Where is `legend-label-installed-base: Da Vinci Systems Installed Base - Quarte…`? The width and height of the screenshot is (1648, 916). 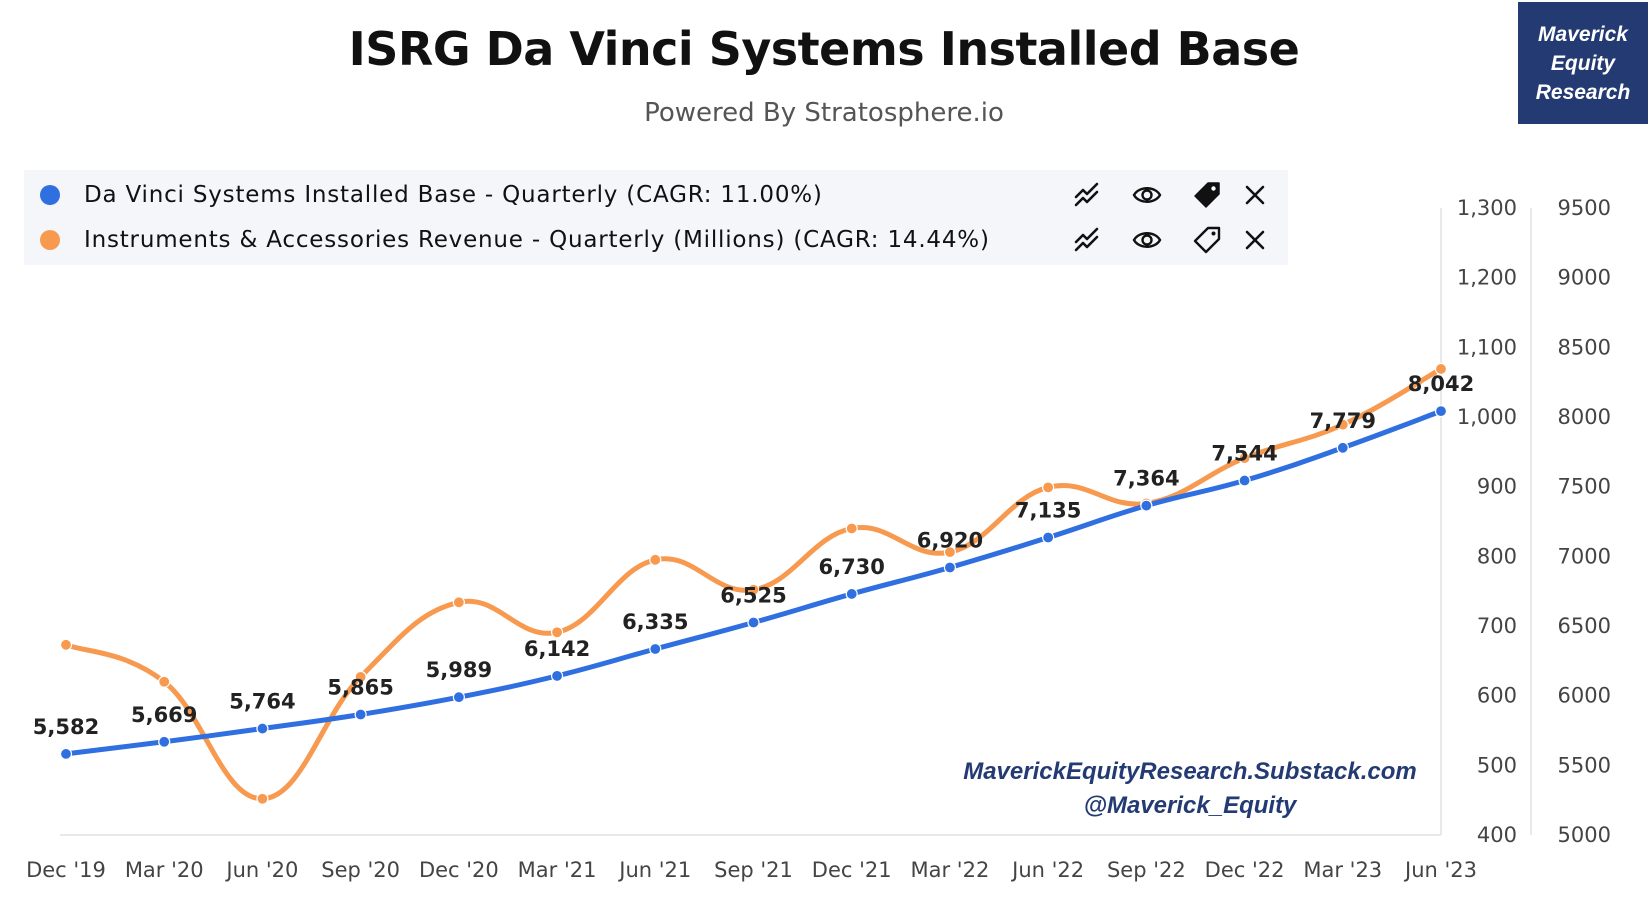 legend-label-installed-base: Da Vinci Systems Installed Base - Quarte… is located at coordinates (453, 195).